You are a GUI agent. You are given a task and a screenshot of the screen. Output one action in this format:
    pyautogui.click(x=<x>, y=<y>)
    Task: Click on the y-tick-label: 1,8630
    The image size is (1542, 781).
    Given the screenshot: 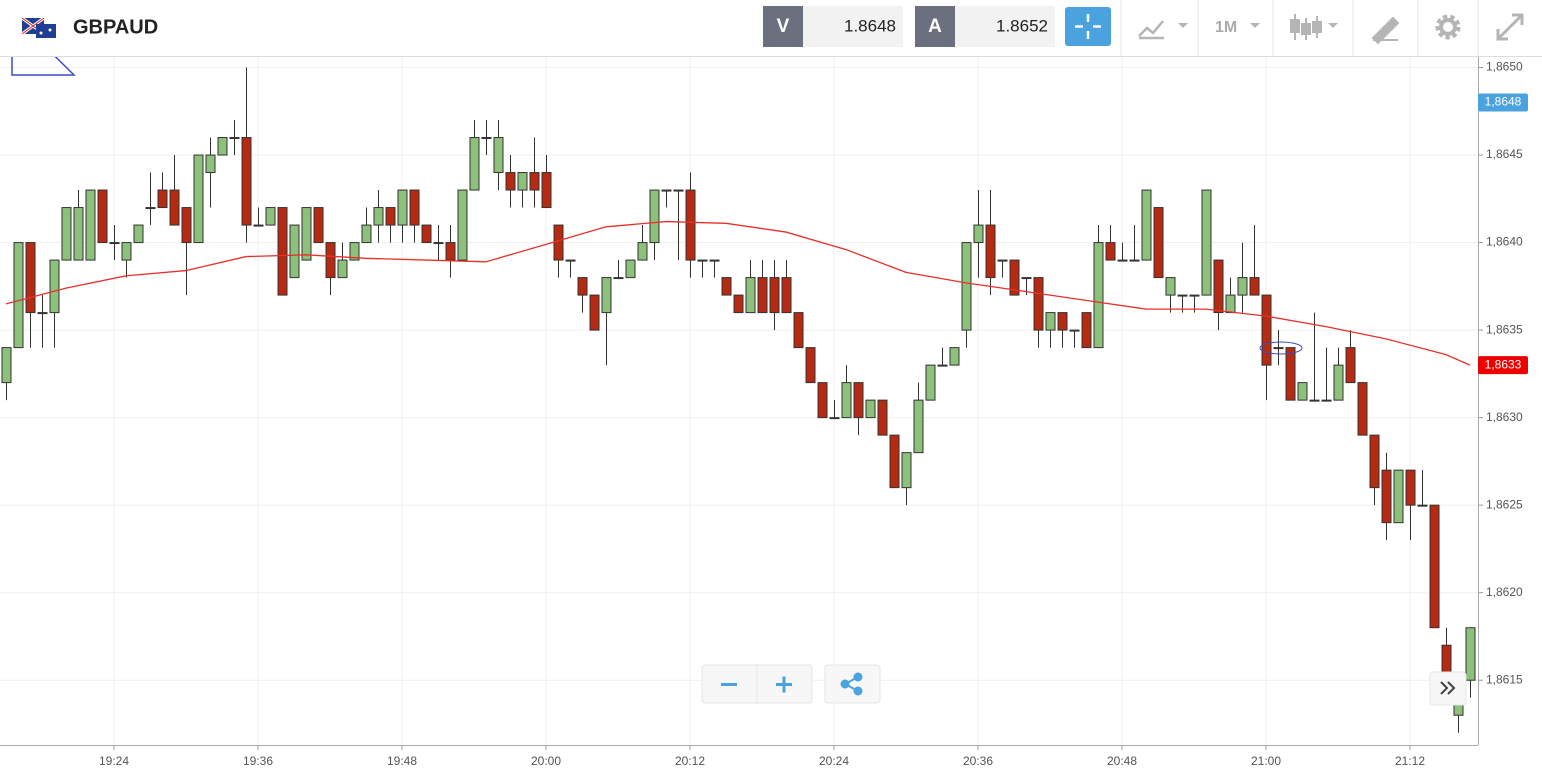 What is the action you would take?
    pyautogui.click(x=1504, y=417)
    